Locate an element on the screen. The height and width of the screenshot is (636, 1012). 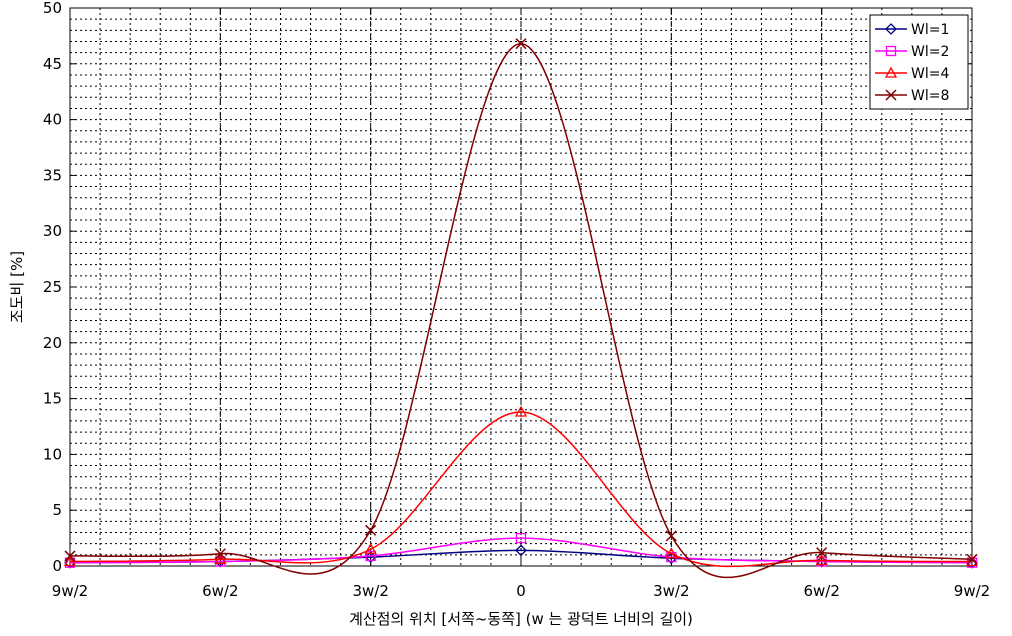
x-tick-label: 0 is located at coordinates (521, 591).